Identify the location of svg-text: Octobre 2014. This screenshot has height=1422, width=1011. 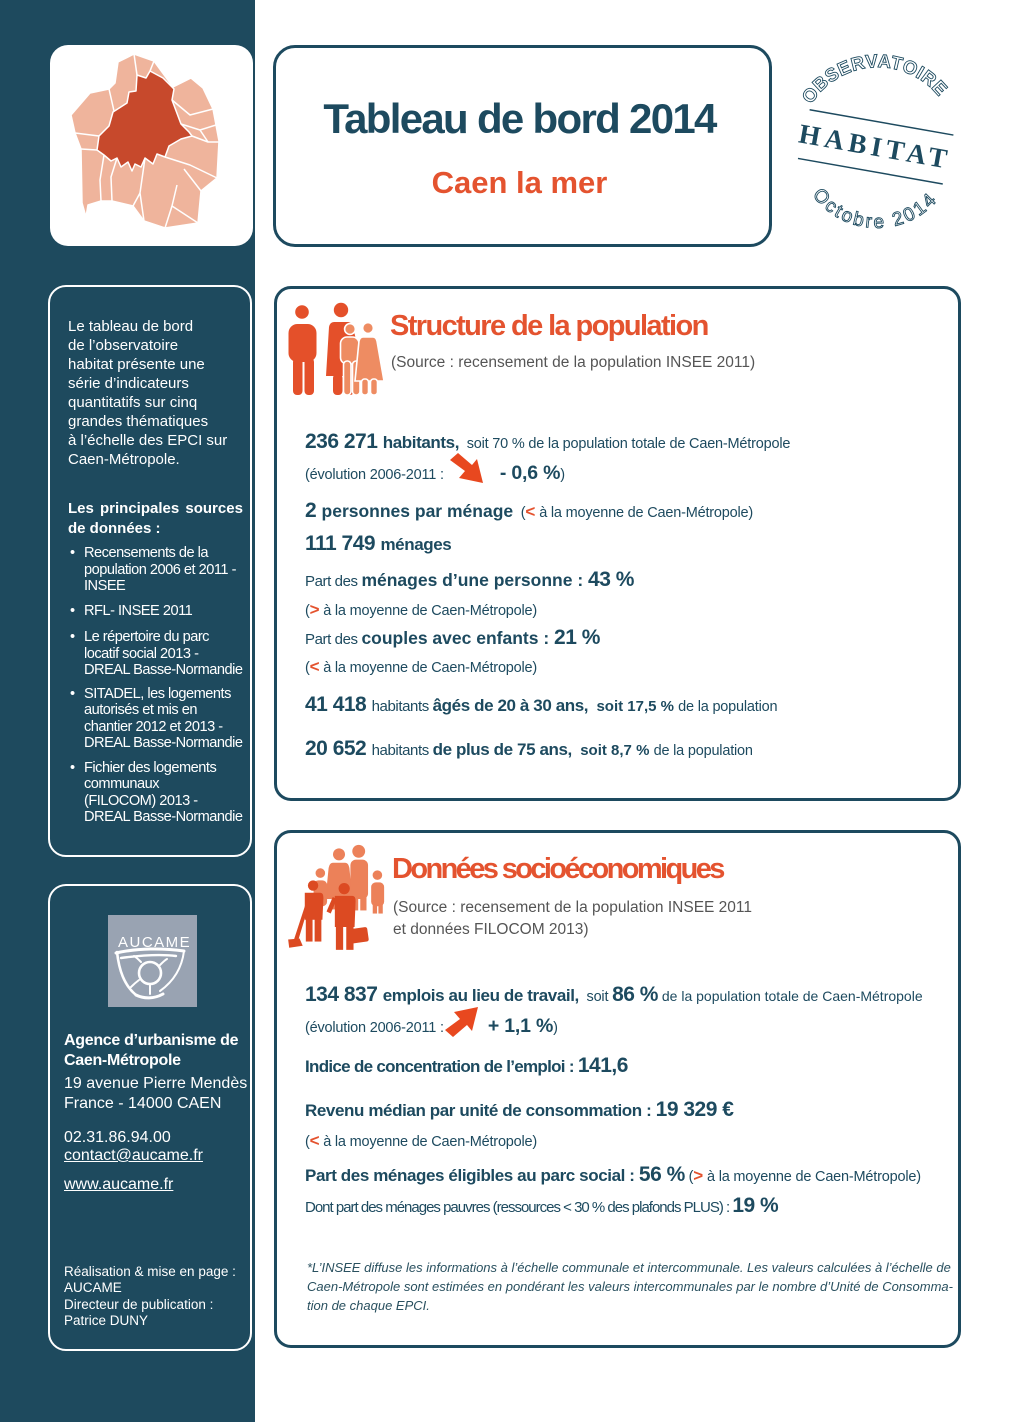
(875, 208).